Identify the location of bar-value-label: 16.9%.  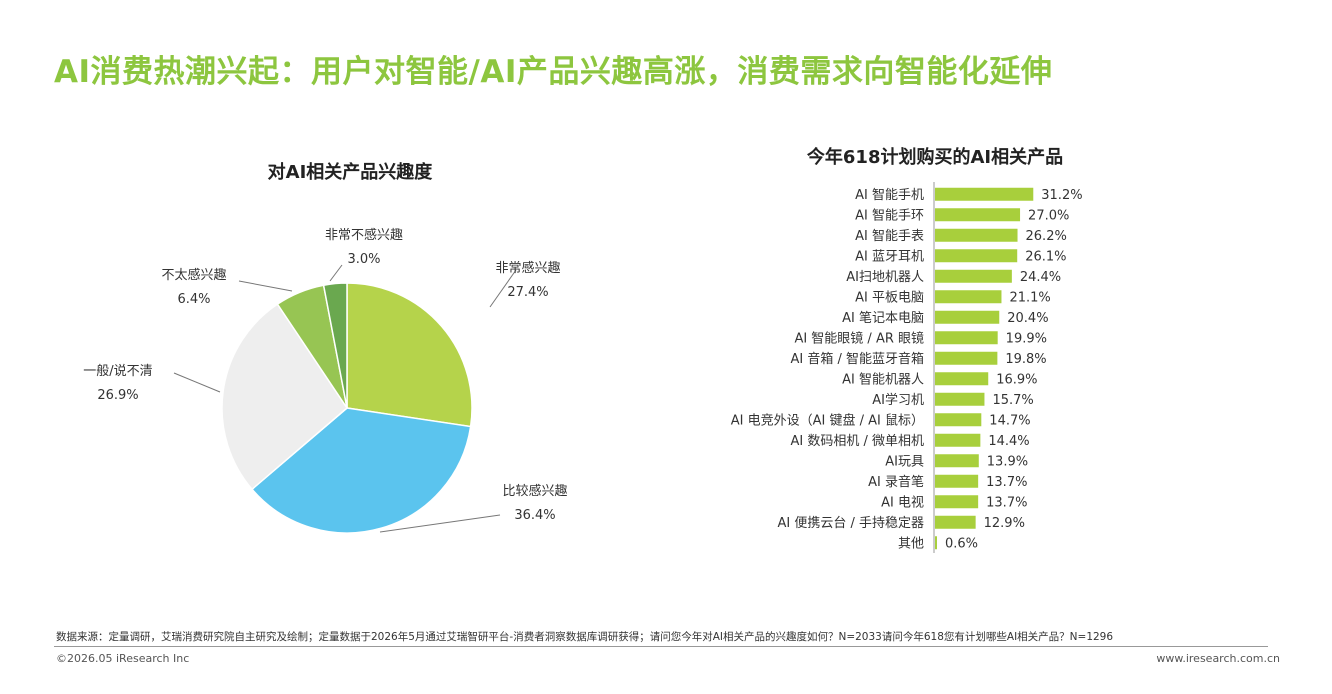
(1016, 379).